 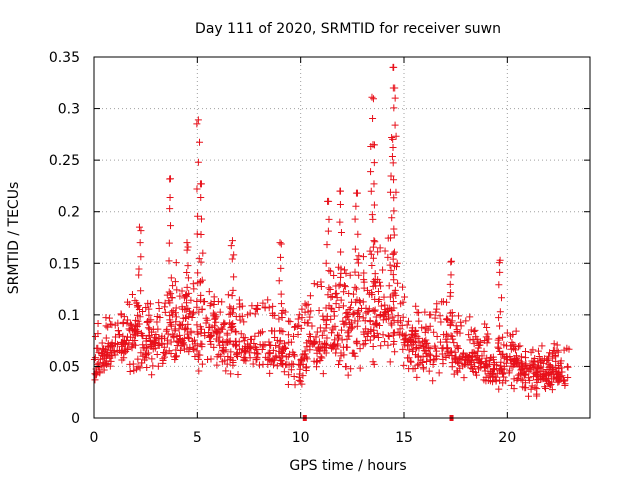 What do you see at coordinates (69, 213) in the screenshot?
I see `y-tick-label: 0.2` at bounding box center [69, 213].